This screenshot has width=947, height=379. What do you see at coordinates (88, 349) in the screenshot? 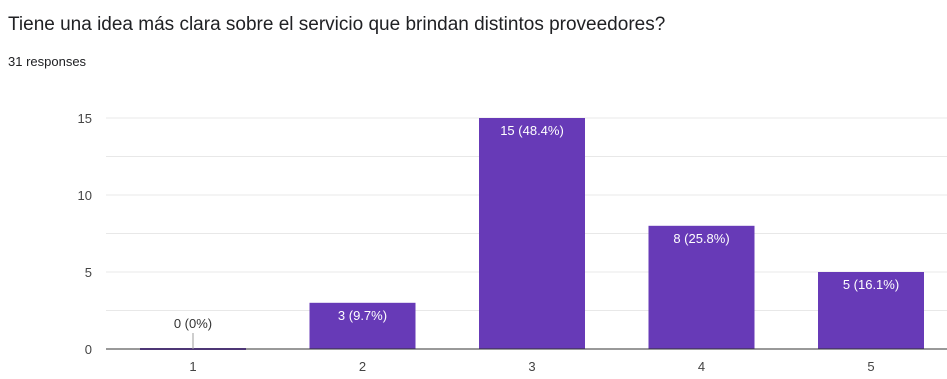
I see `y-tick-label: 0` at bounding box center [88, 349].